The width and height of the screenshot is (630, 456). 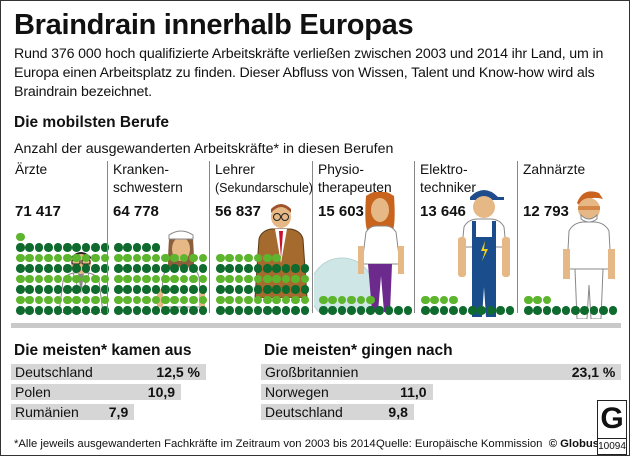 I want to click on profession-column: Lehrer (Sekundarschule) 56 837, so click(x=262, y=238).